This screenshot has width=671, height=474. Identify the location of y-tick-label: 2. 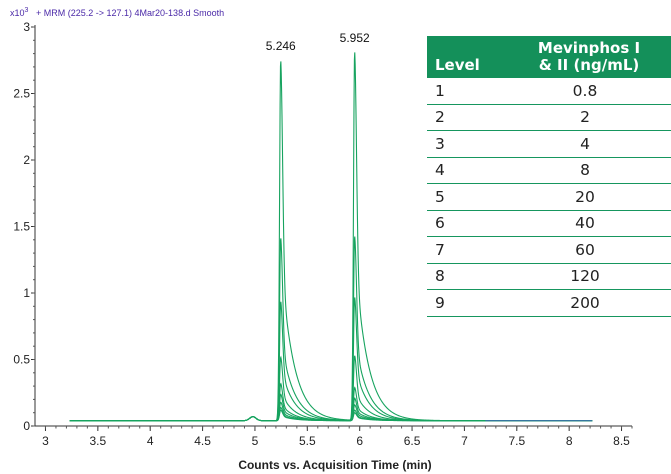
(26, 160).